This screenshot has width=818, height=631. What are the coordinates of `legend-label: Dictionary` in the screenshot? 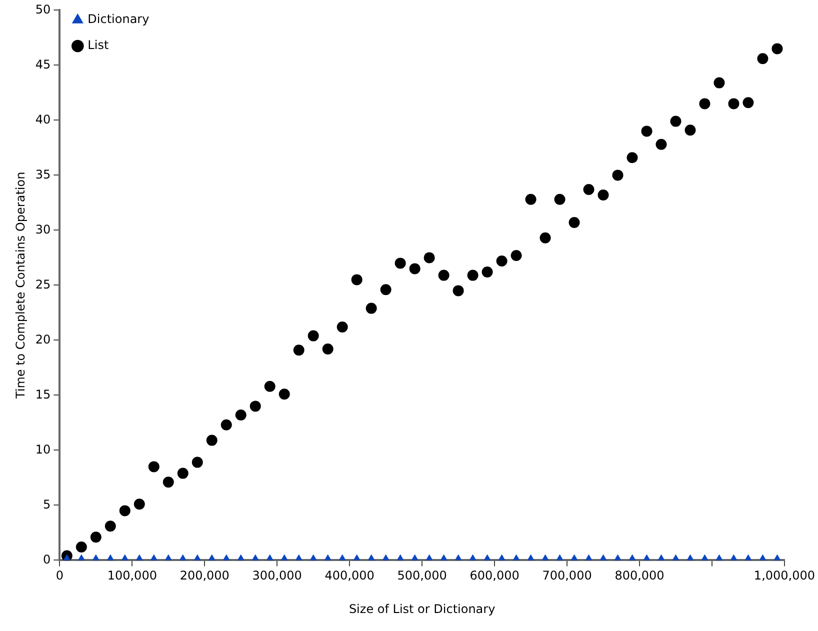 It's located at (119, 19).